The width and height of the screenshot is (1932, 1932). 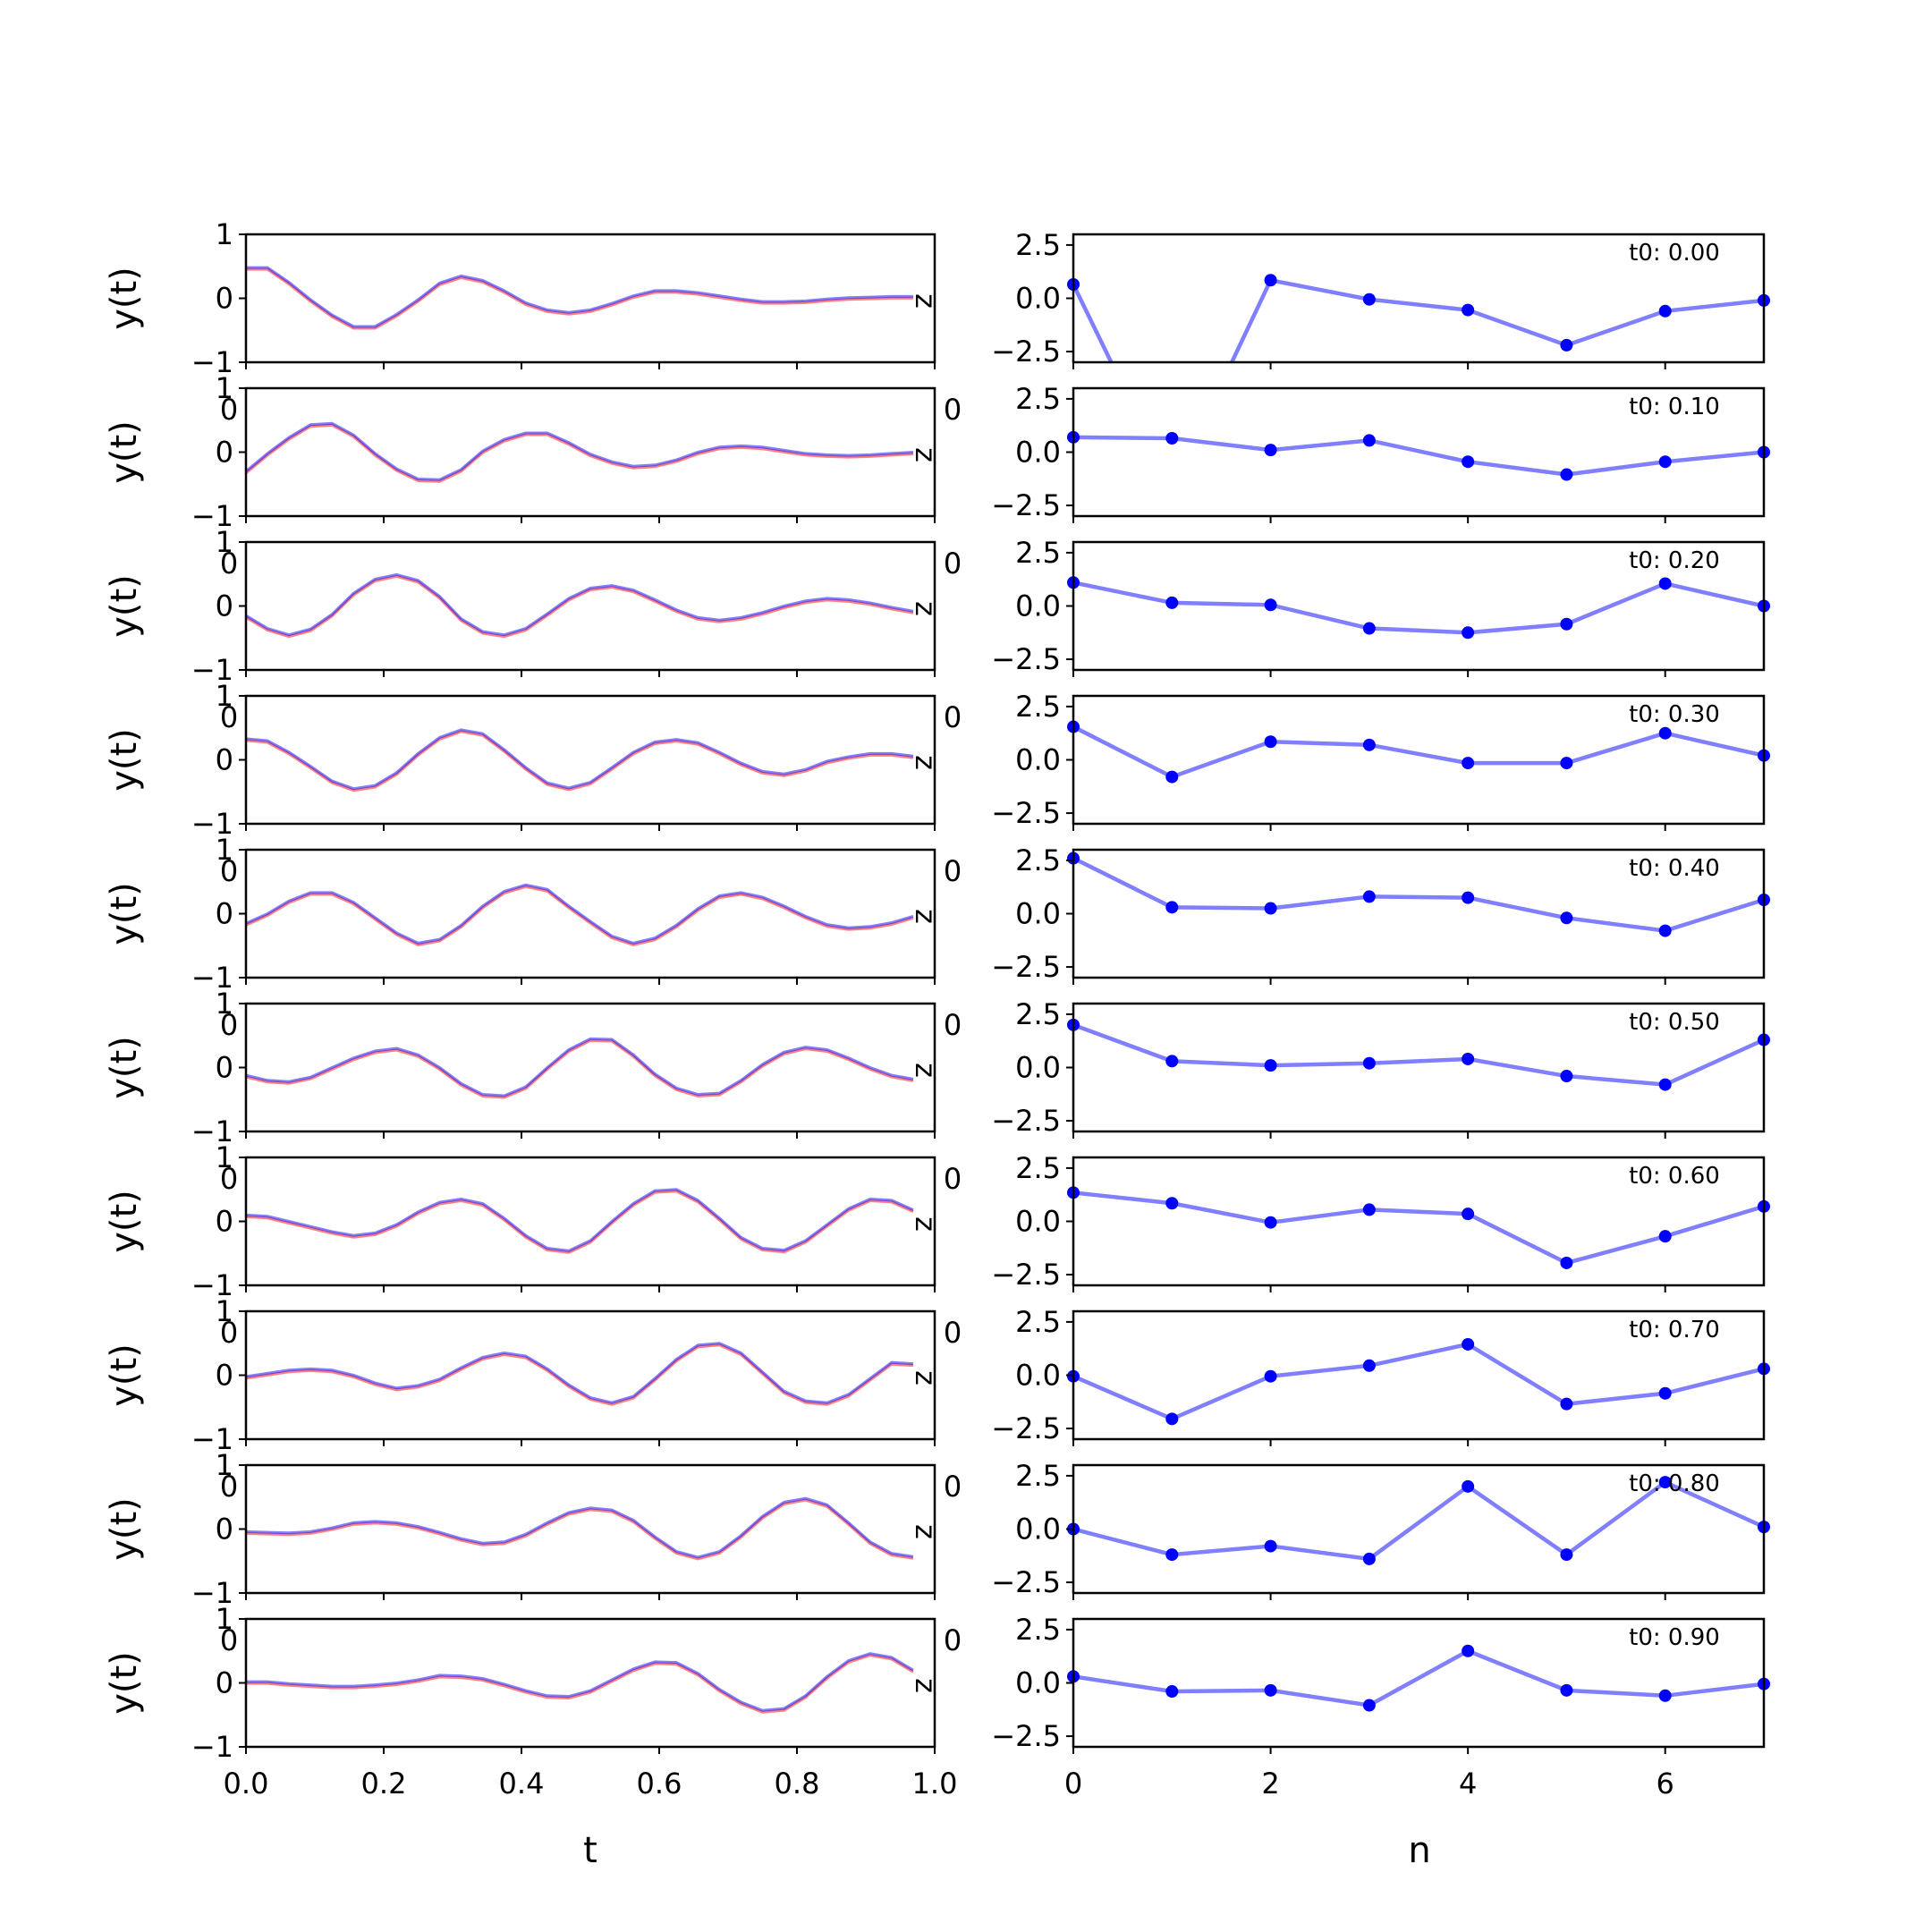 What do you see at coordinates (1380, 1375) in the screenshot?
I see `right-subplot-7: 2.5 0.0 −2.5 t0: 0.70` at bounding box center [1380, 1375].